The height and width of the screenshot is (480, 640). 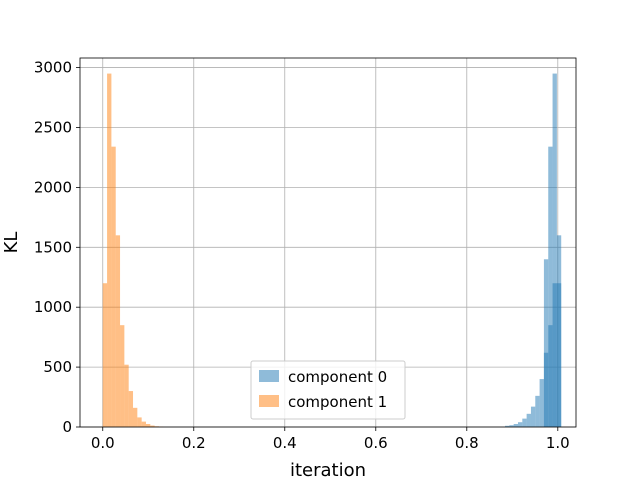 What do you see at coordinates (558, 443) in the screenshot?
I see `x-tick-label-5: 1.0` at bounding box center [558, 443].